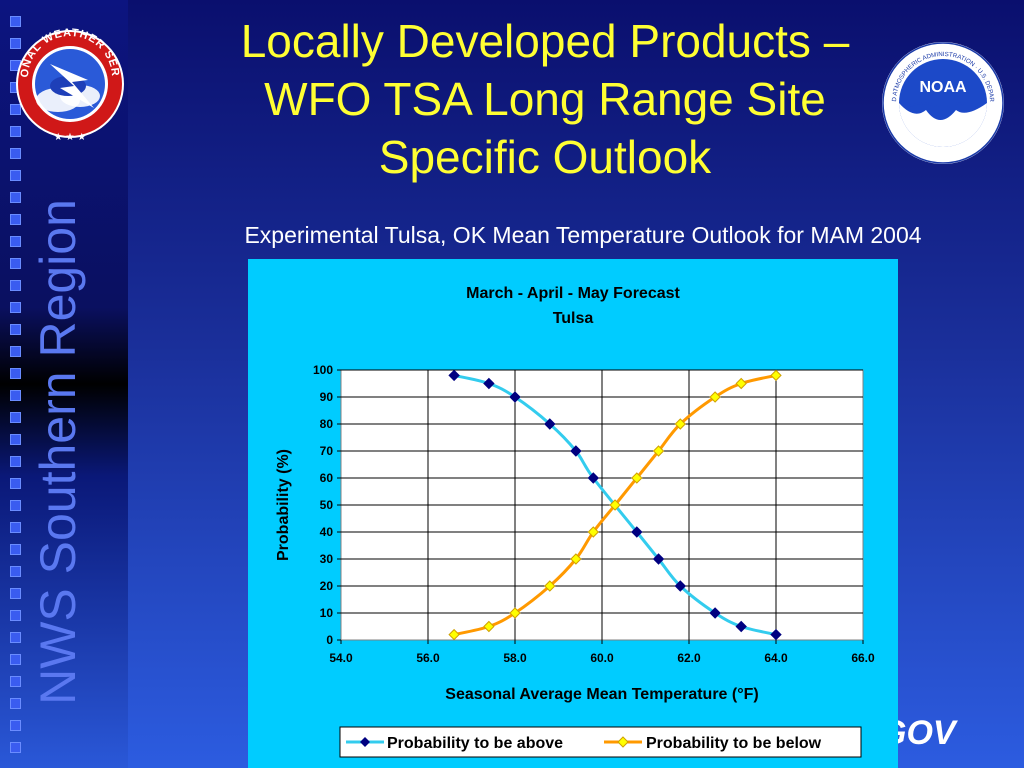 The width and height of the screenshot is (1024, 768). I want to click on series-layer, so click(615, 505).